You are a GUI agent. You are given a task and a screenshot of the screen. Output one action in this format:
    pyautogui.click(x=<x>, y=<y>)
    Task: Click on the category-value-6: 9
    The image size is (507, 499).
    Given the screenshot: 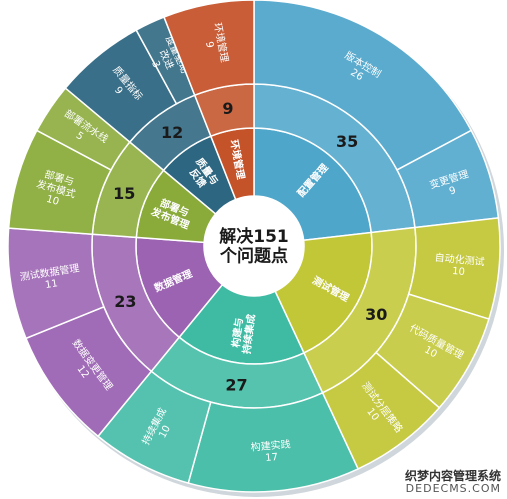 What is the action you would take?
    pyautogui.click(x=227, y=108)
    